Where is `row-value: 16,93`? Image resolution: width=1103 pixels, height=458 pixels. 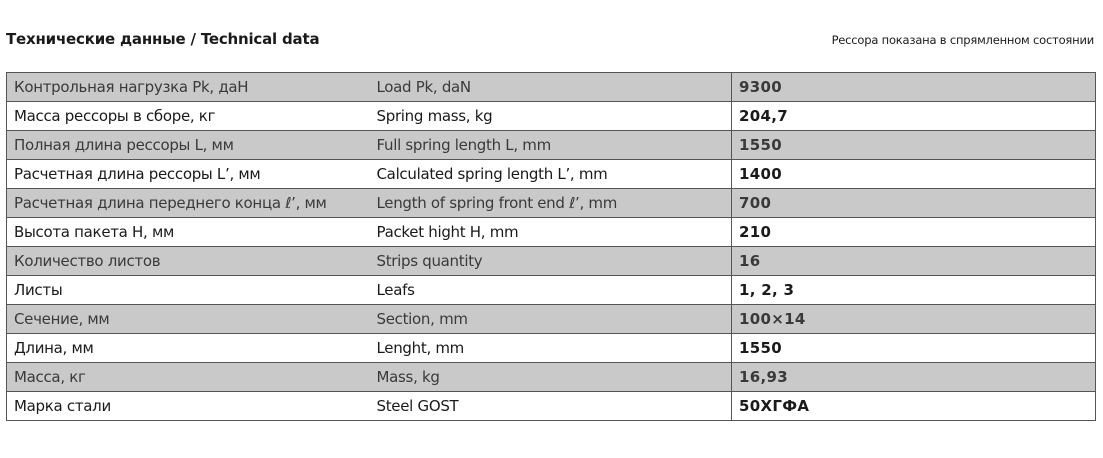 row-value: 16,93 is located at coordinates (913, 377).